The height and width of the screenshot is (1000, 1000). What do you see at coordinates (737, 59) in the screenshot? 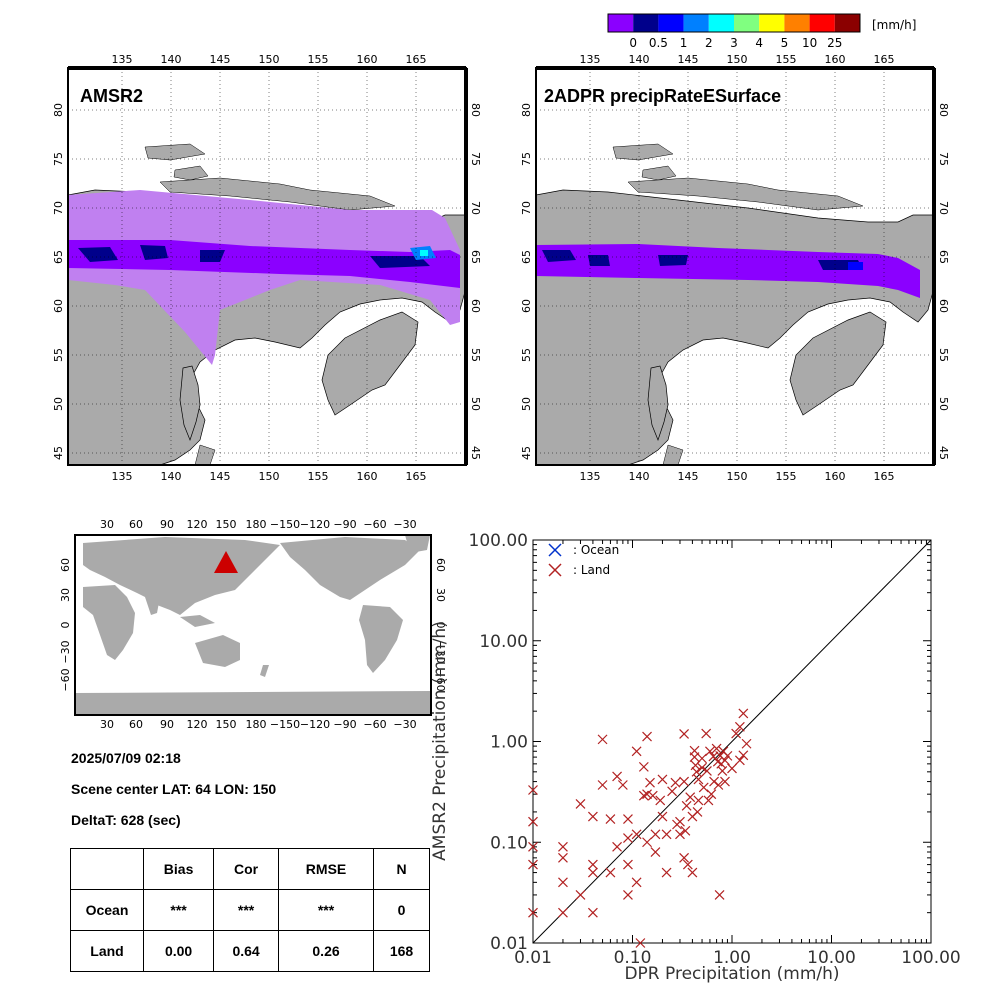
I see `lon-tick-label: 150` at bounding box center [737, 59].